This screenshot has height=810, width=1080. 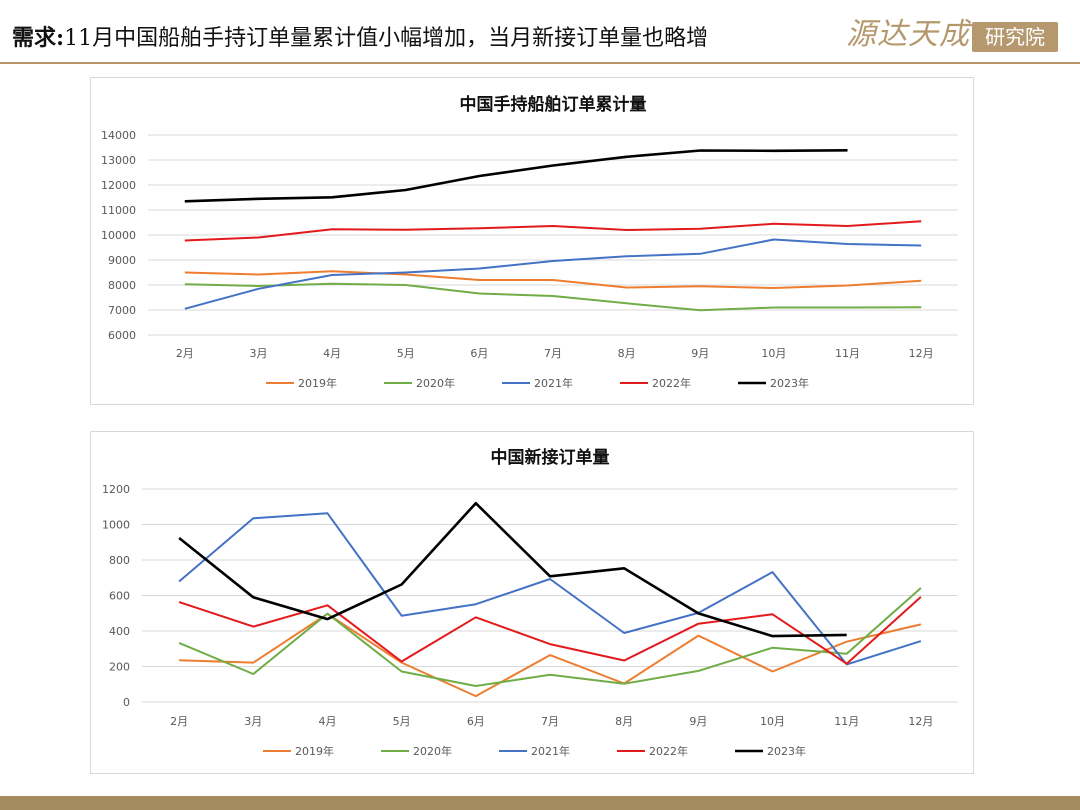 I want to click on y-tick-label: 0, so click(x=126, y=702).